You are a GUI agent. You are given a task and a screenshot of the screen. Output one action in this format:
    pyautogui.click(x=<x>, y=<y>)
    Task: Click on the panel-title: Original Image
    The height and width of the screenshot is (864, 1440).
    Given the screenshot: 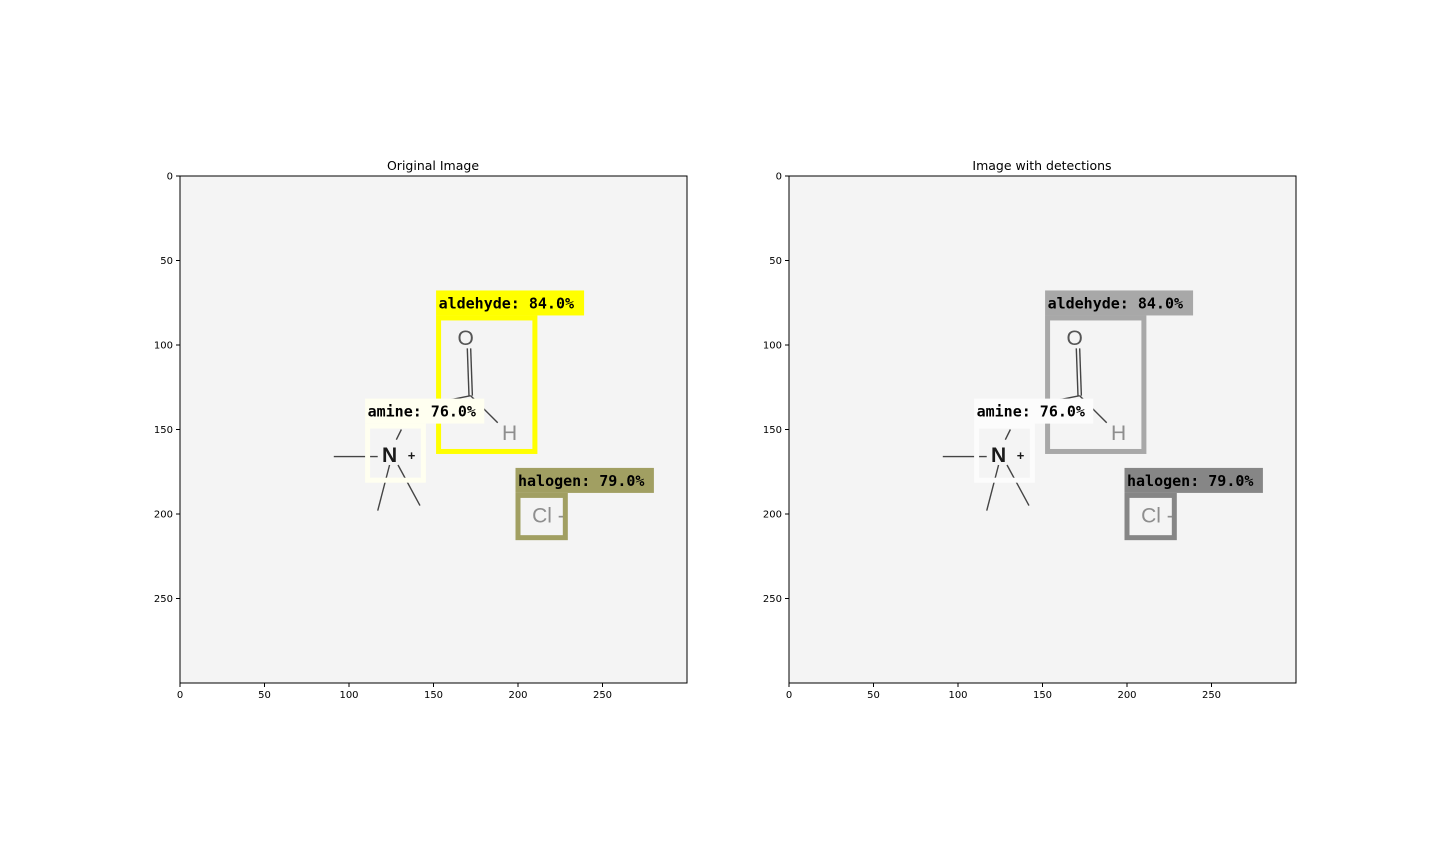 What is the action you would take?
    pyautogui.click(x=433, y=165)
    